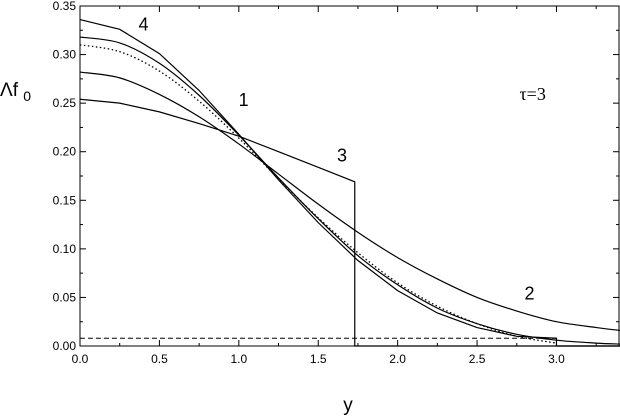 The height and width of the screenshot is (416, 620). I want to click on x-tick-label: 3.0, so click(556, 359).